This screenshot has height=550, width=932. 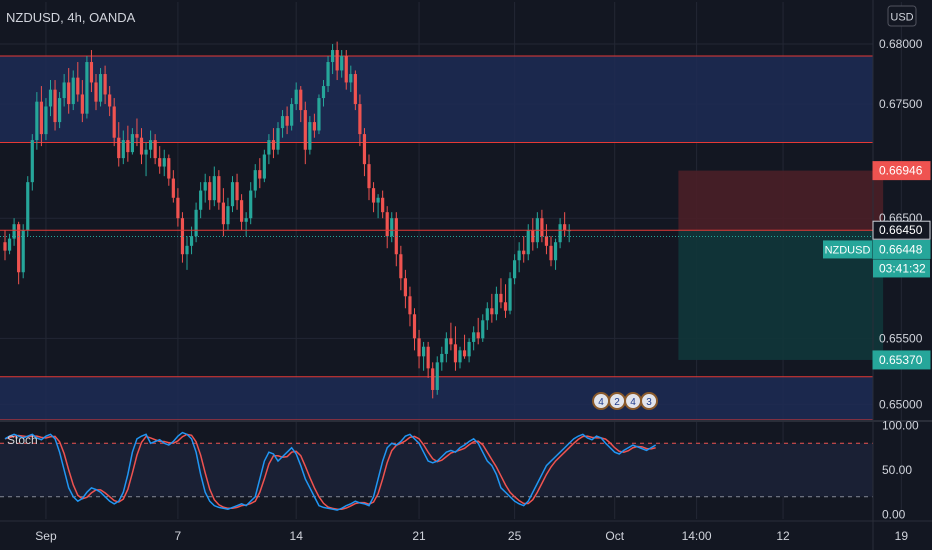 I want to click on time-tick-label: 25, so click(x=515, y=536).